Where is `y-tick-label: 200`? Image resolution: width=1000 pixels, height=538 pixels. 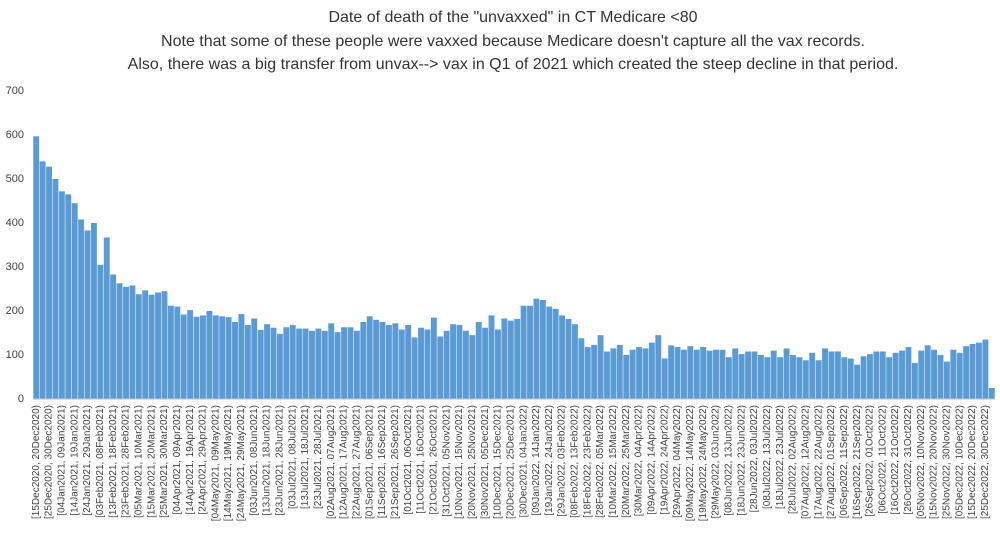
y-tick-label: 200 is located at coordinates (15, 311).